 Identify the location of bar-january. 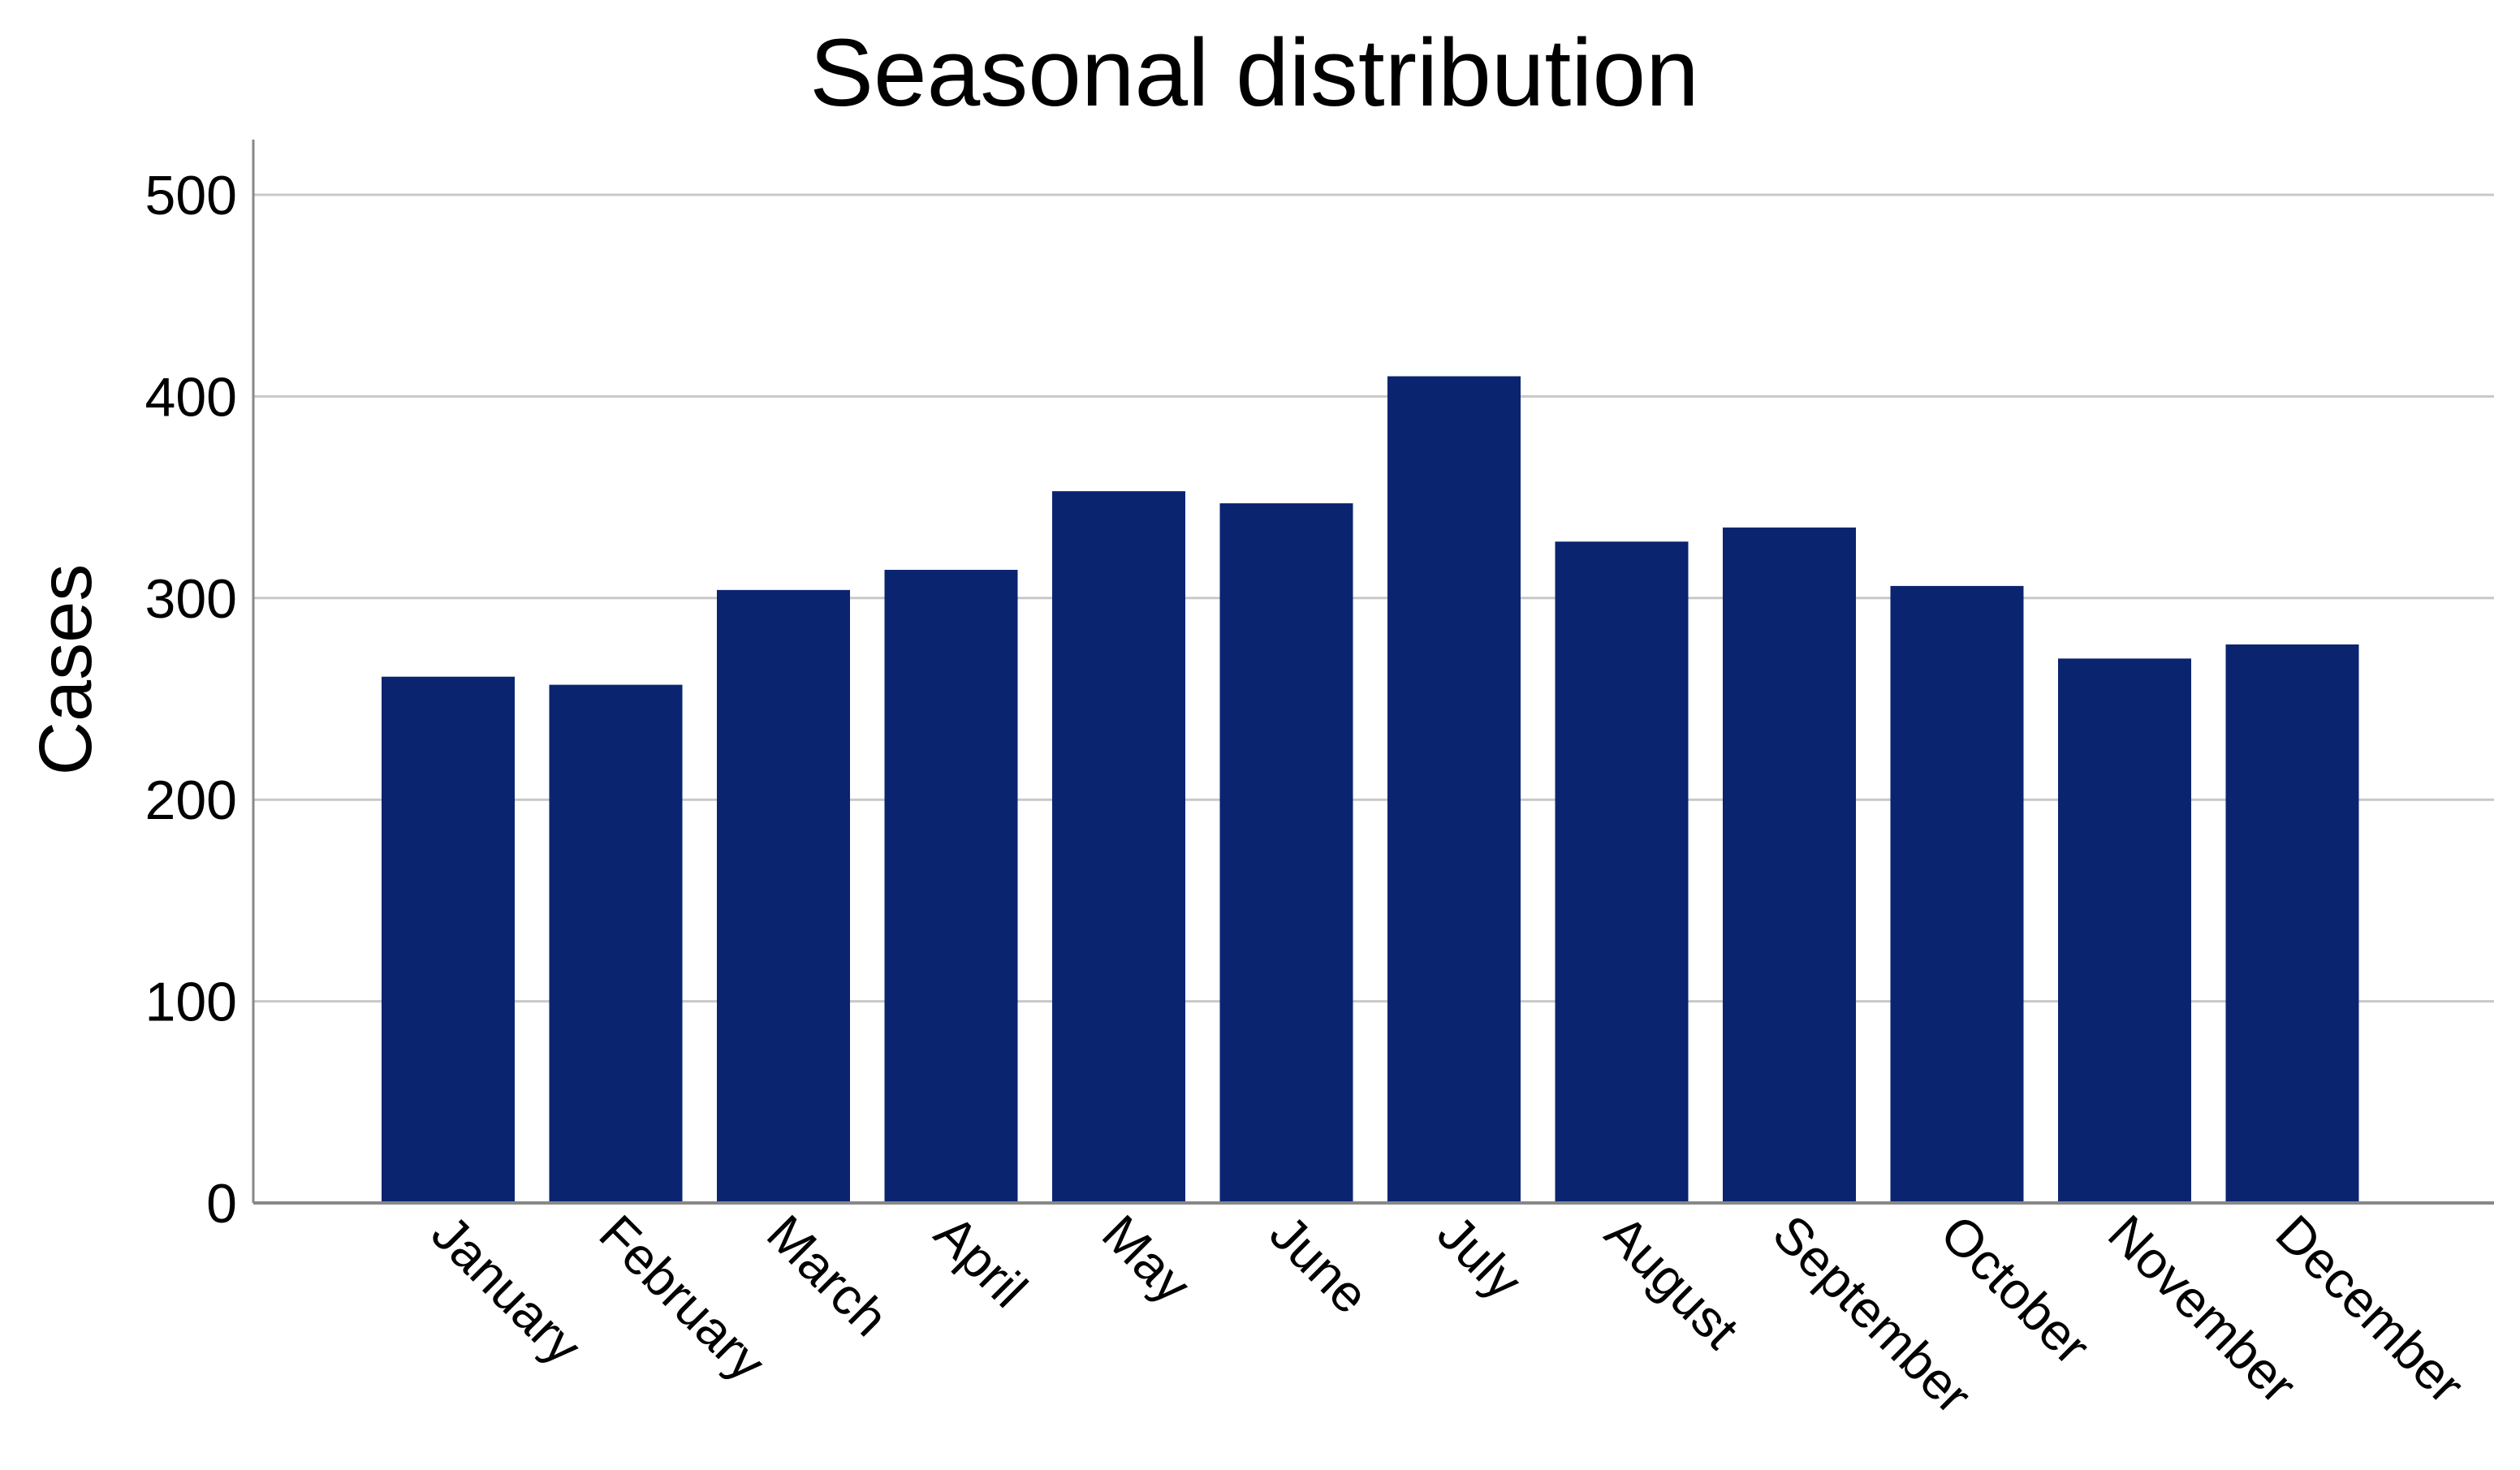
(448, 939).